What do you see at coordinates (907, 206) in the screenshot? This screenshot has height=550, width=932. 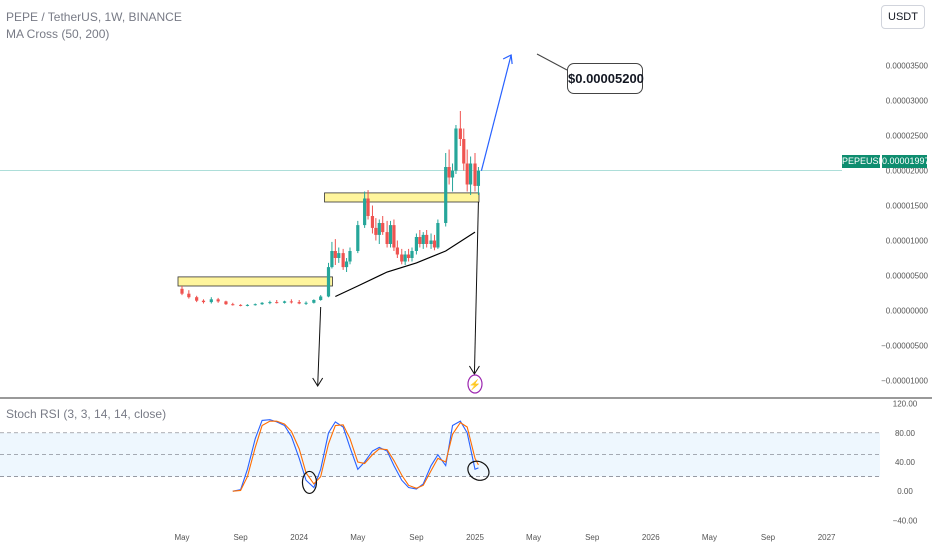 I see `price-axis-tick: 0.00001500` at bounding box center [907, 206].